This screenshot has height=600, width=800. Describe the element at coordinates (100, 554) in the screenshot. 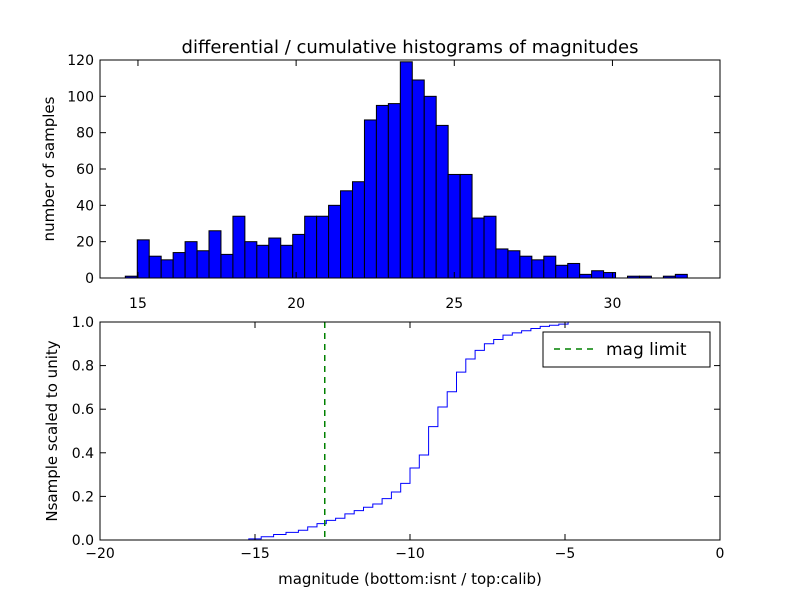

I see `bottom-x-tick-label: −20` at that location.